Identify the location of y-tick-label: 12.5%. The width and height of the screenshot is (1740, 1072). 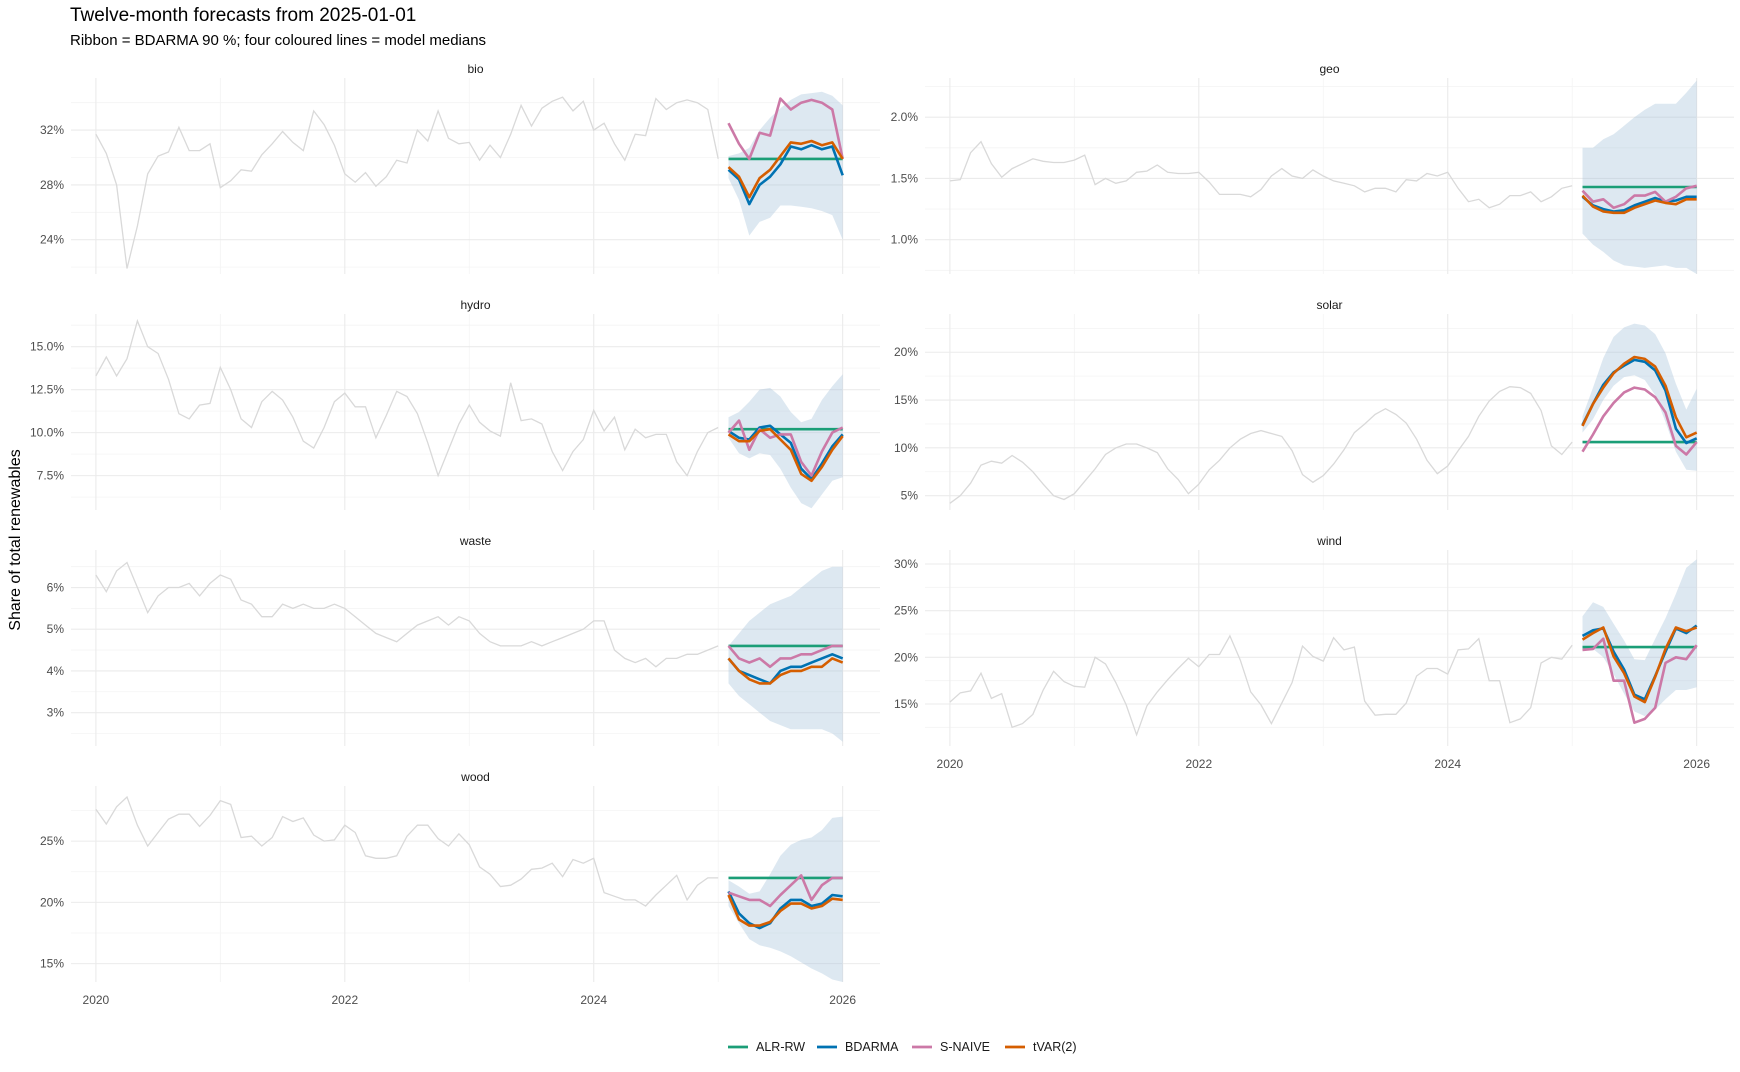
(47, 390).